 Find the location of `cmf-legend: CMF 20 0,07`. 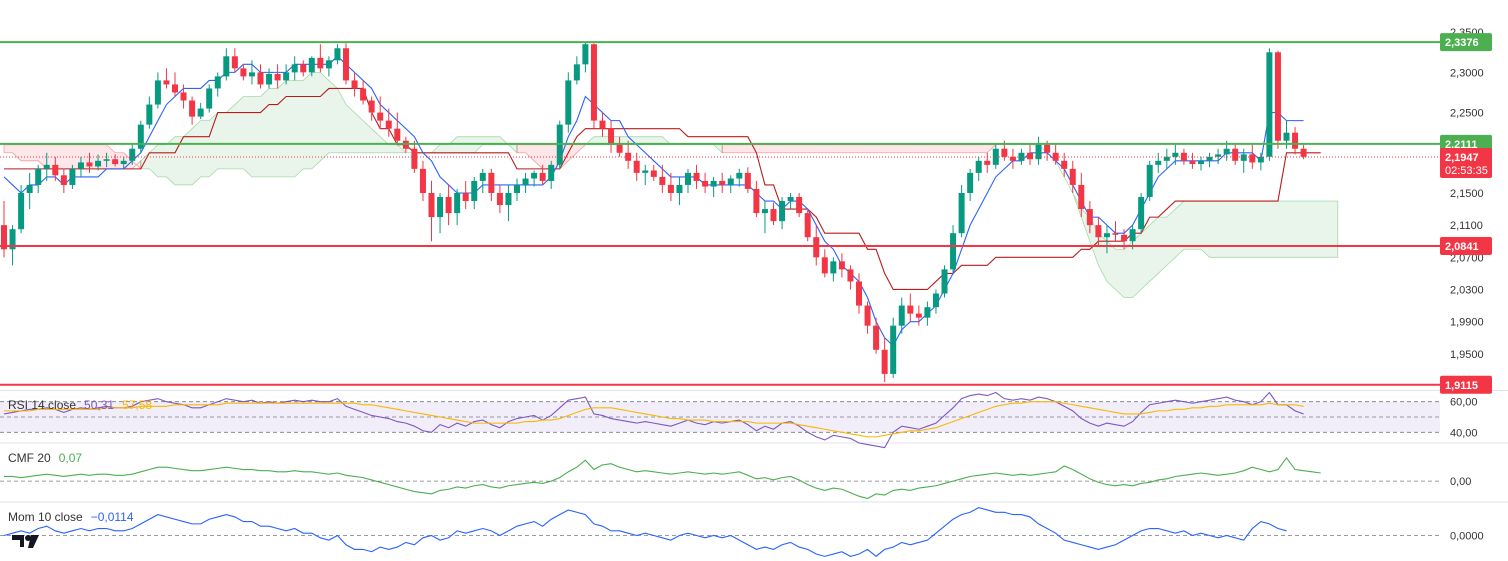

cmf-legend: CMF 20 0,07 is located at coordinates (45, 458).